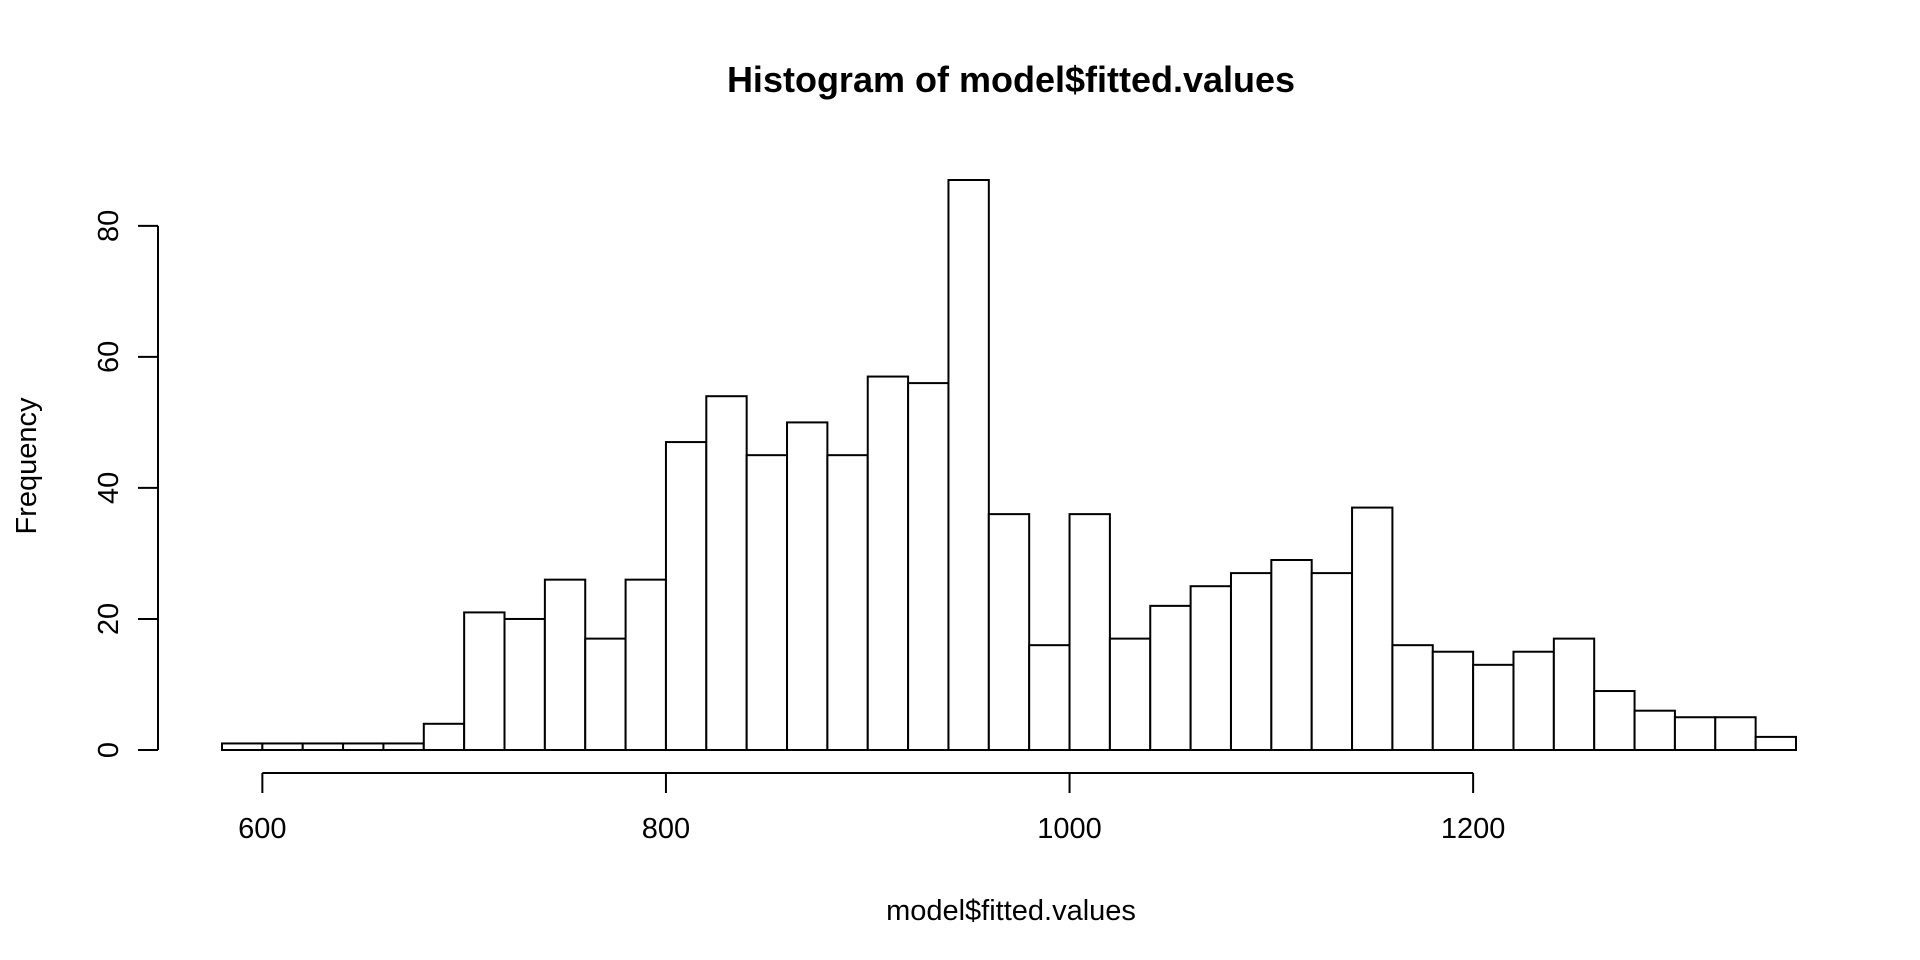 The height and width of the screenshot is (960, 1920). Describe the element at coordinates (1011, 911) in the screenshot. I see `x-axis-label: model$fitted.values` at that location.